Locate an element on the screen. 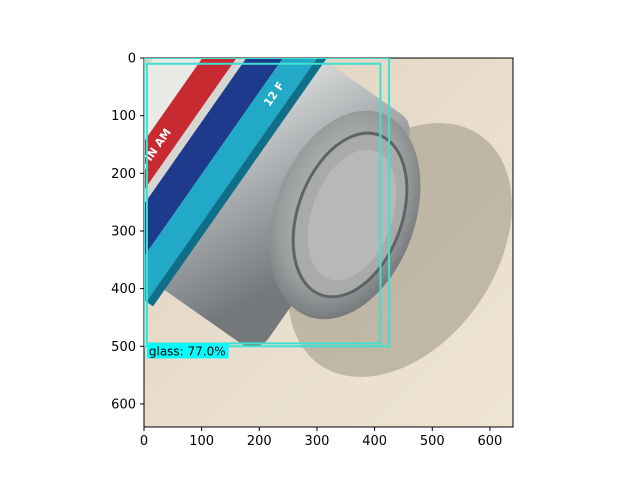 The height and width of the screenshot is (484, 640). x-tick-label: 0 is located at coordinates (144, 441).